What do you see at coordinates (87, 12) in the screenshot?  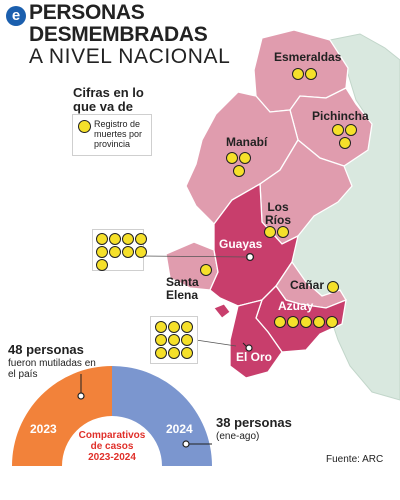 I see `title-line-1: PERSONAS` at bounding box center [87, 12].